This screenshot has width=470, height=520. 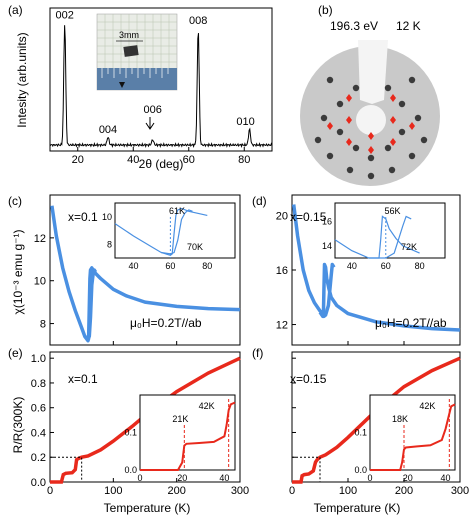 I want to click on xrd-curve, so click(x=161, y=87).